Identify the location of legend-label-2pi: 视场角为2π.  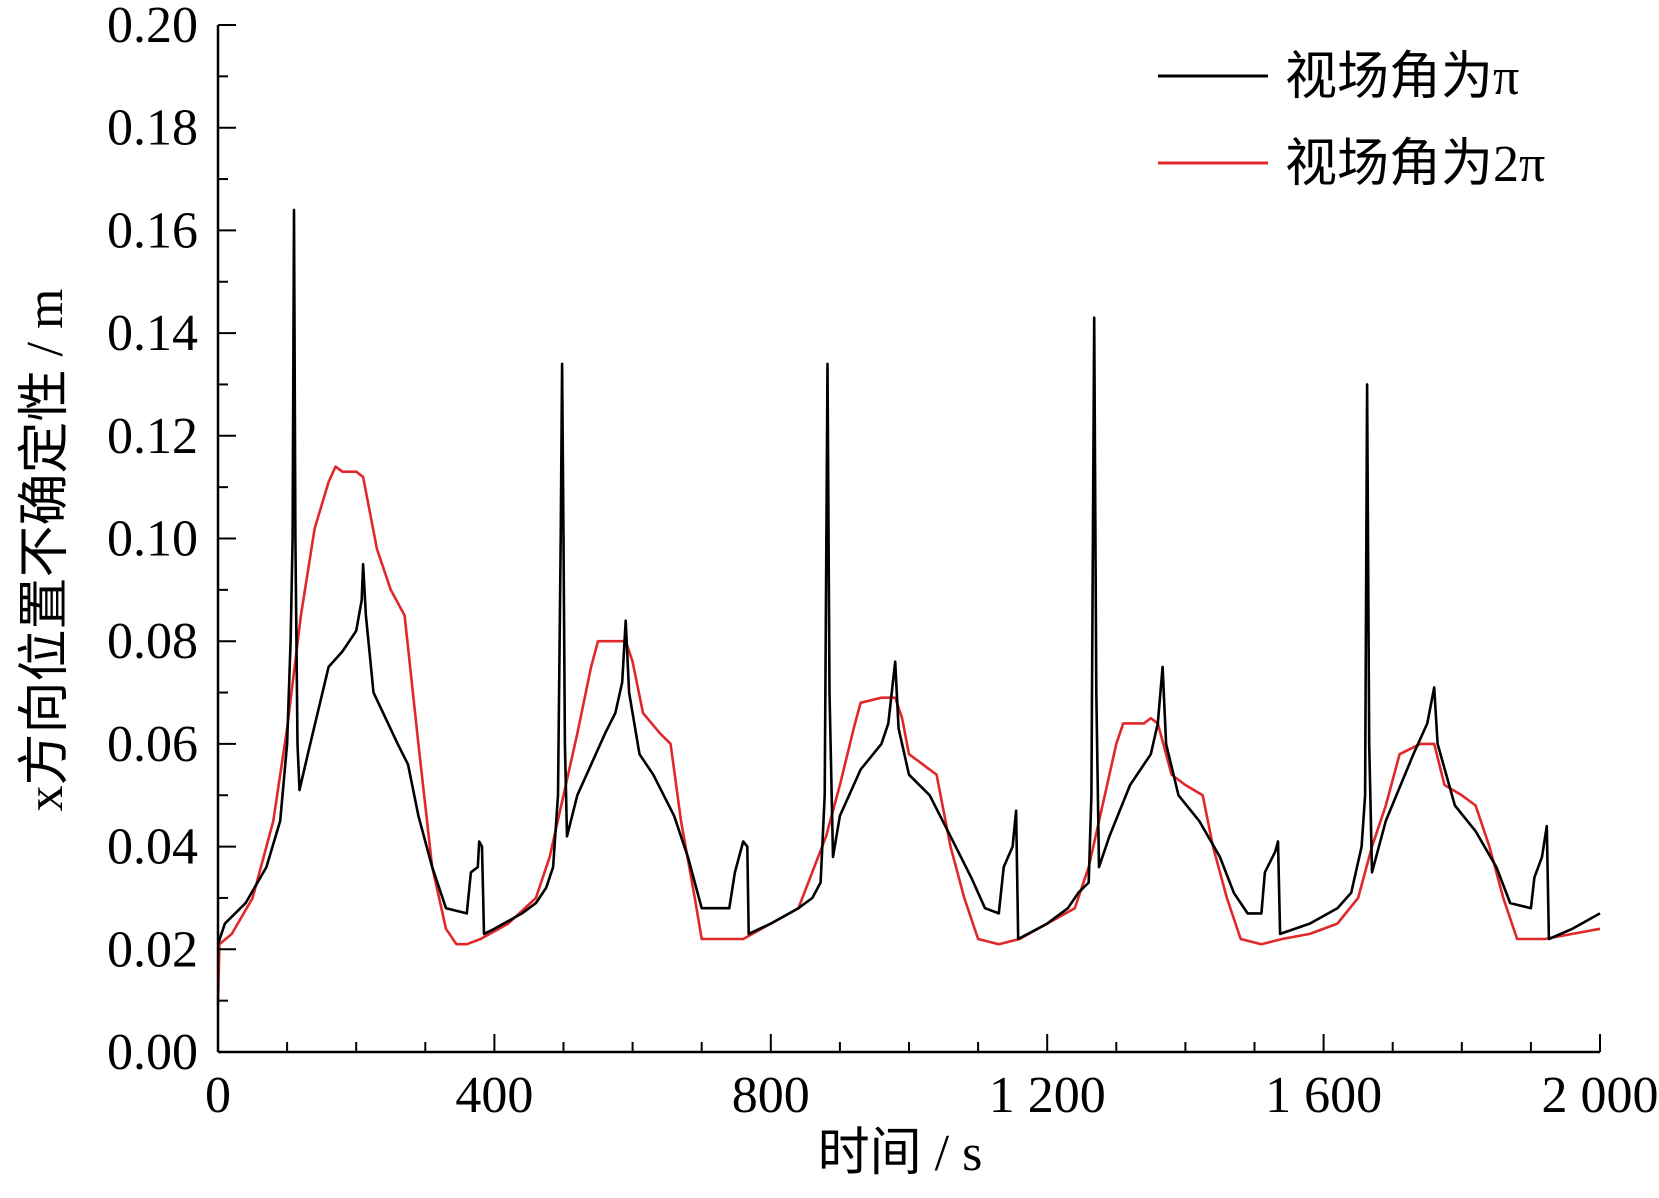
(1415, 164).